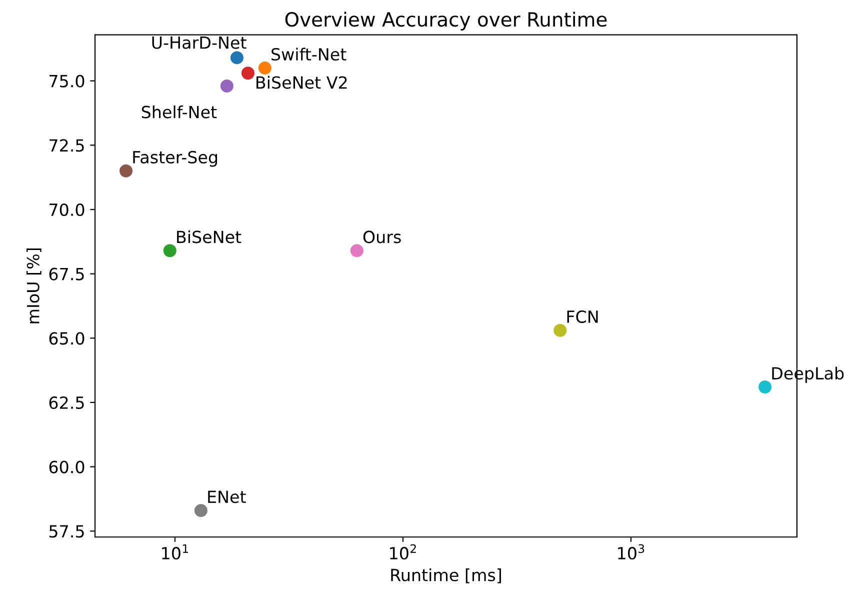 The width and height of the screenshot is (856, 600). I want to click on series-label: Shelf-Net, so click(179, 111).